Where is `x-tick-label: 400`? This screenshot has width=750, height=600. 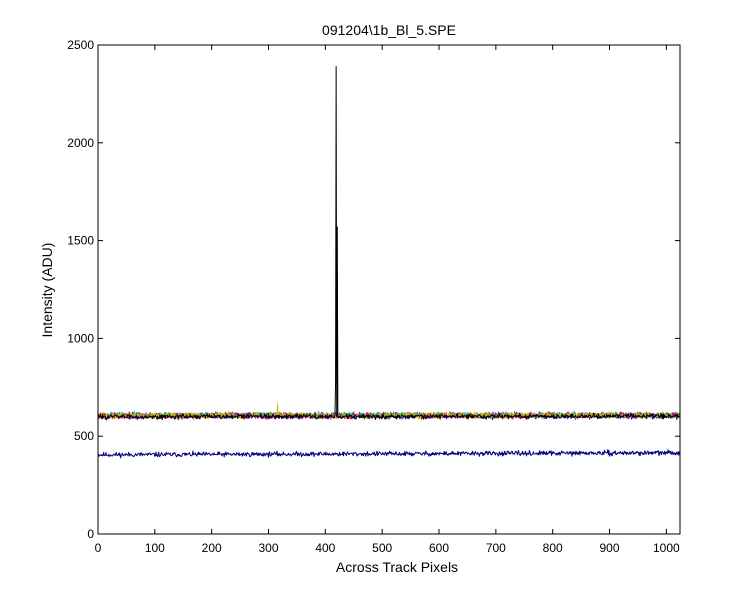 x-tick-label: 400 is located at coordinates (325, 548).